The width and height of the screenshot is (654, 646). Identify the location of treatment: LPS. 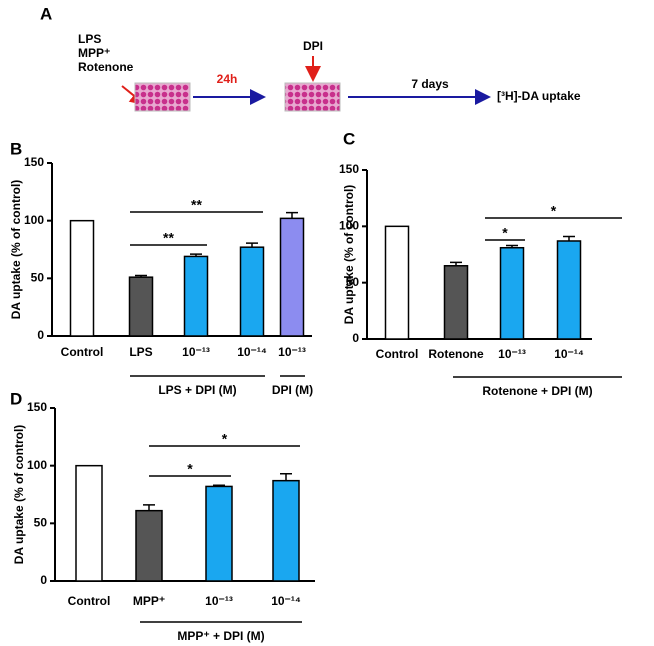
(89, 39).